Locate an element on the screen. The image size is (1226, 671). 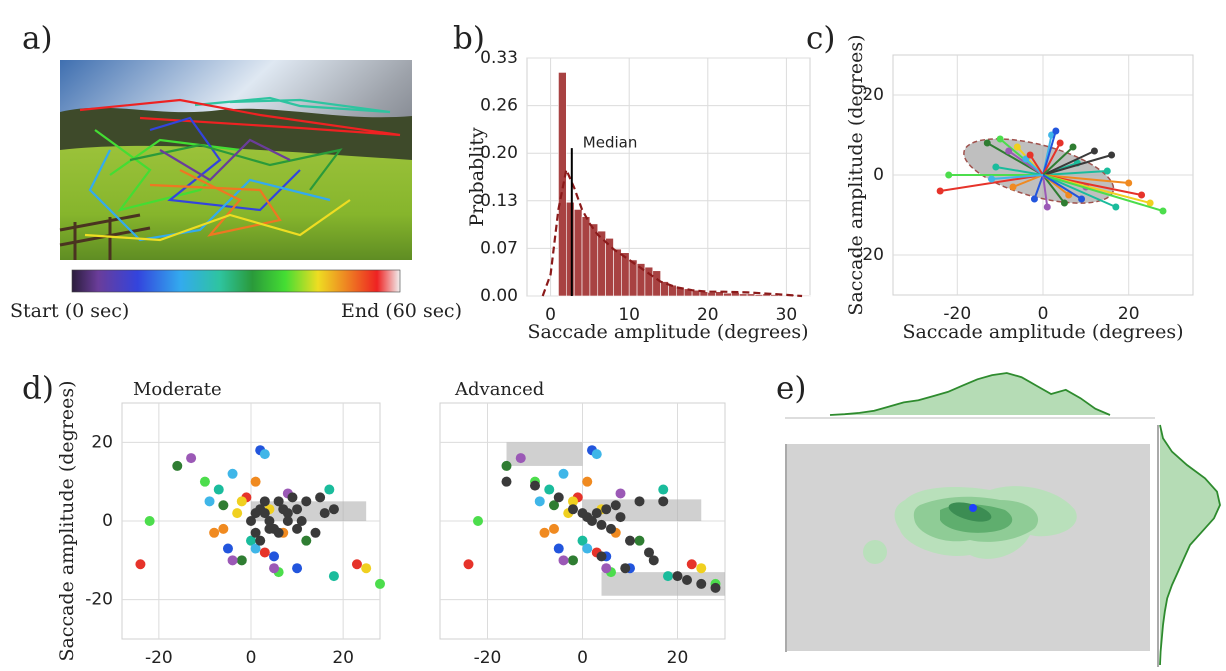
colorbar-label: Start (0 sec) is located at coordinates (69, 311).